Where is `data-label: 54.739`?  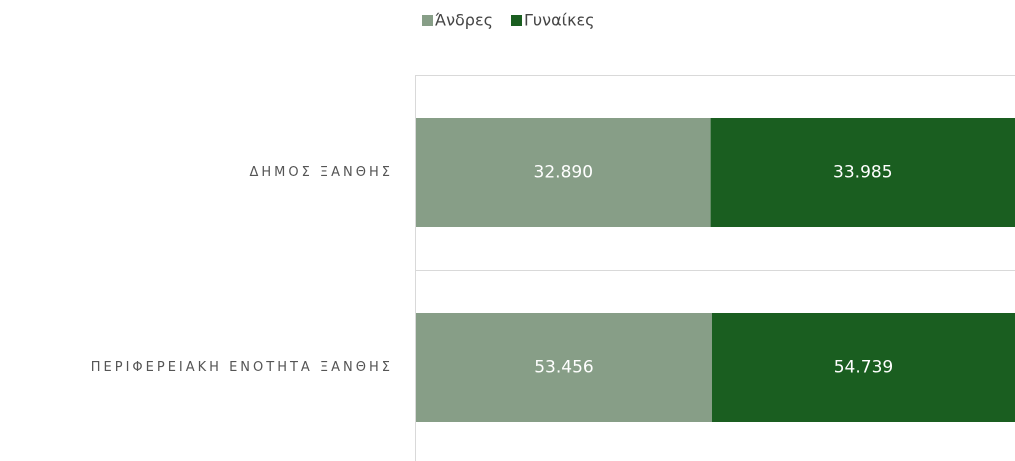 data-label: 54.739 is located at coordinates (863, 368).